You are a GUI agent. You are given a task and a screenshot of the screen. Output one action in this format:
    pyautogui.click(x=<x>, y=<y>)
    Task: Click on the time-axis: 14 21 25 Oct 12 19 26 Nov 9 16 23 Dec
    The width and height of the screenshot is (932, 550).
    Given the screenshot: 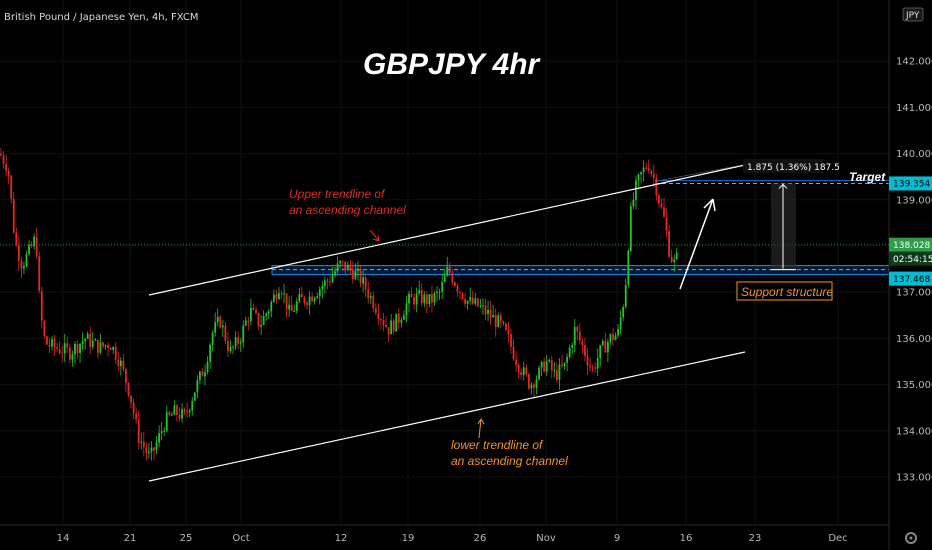 What is the action you would take?
    pyautogui.click(x=452, y=538)
    